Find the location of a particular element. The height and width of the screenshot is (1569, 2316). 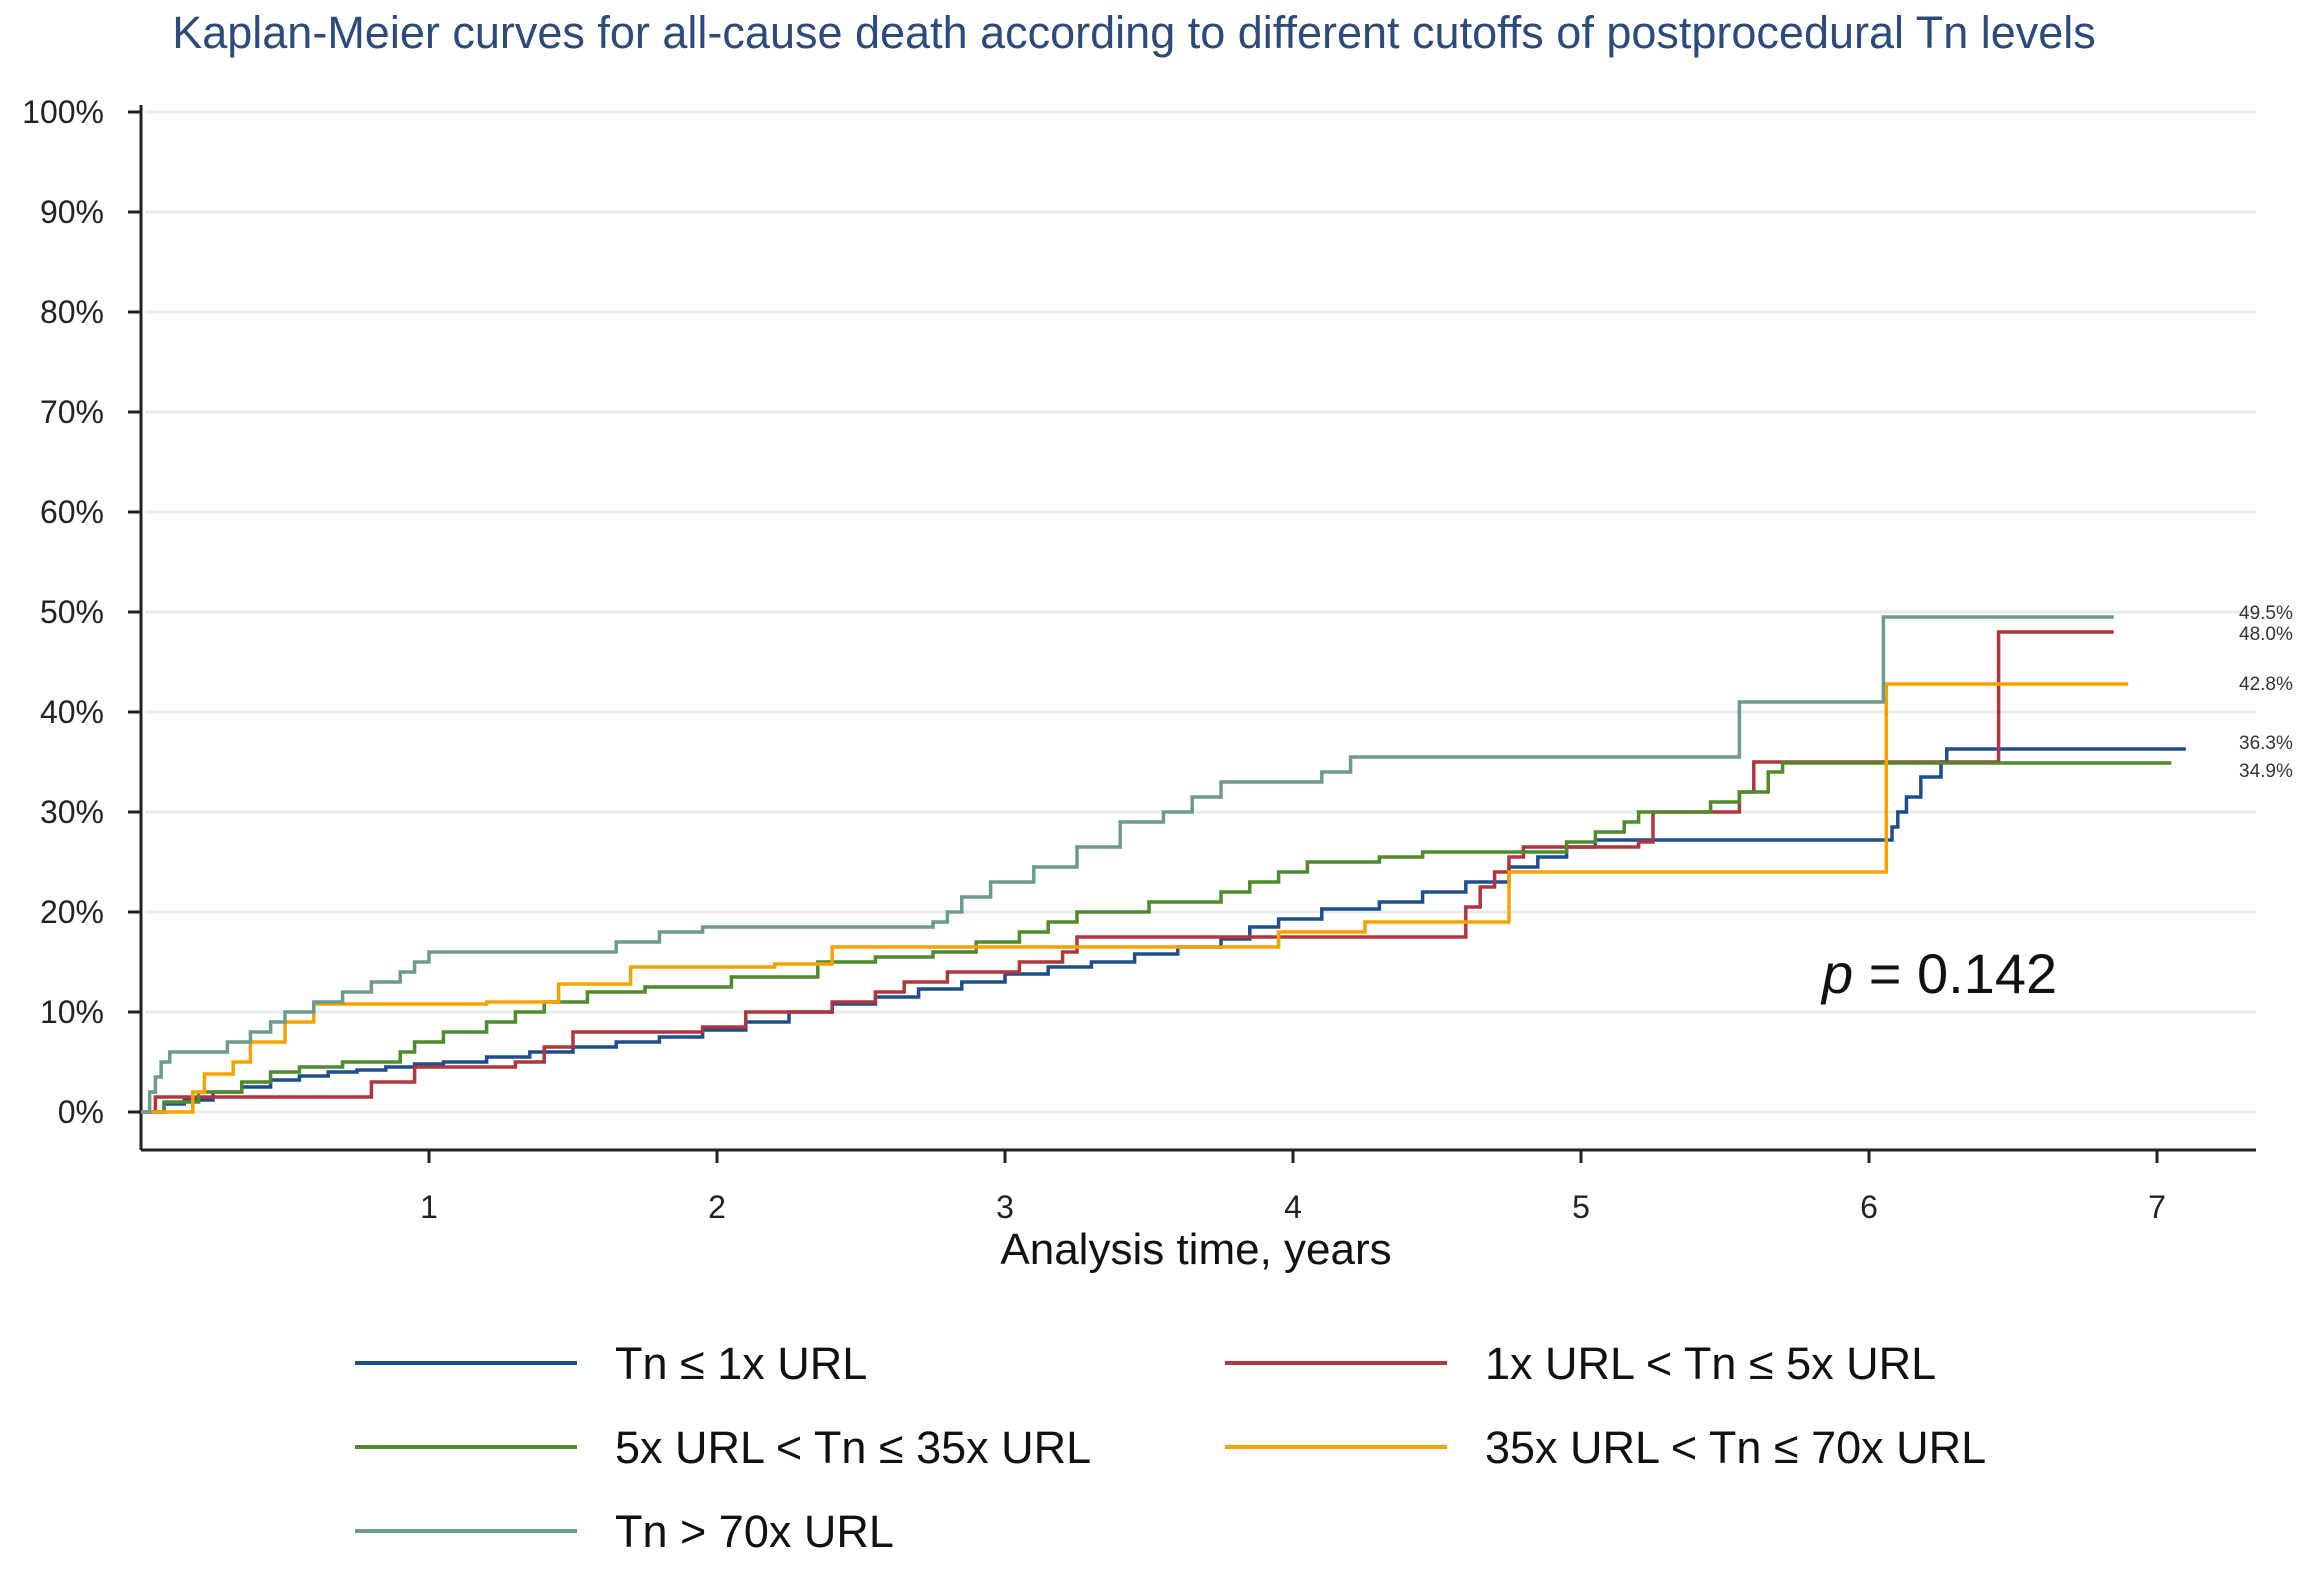

x-tick-label: 1 is located at coordinates (429, 1207).